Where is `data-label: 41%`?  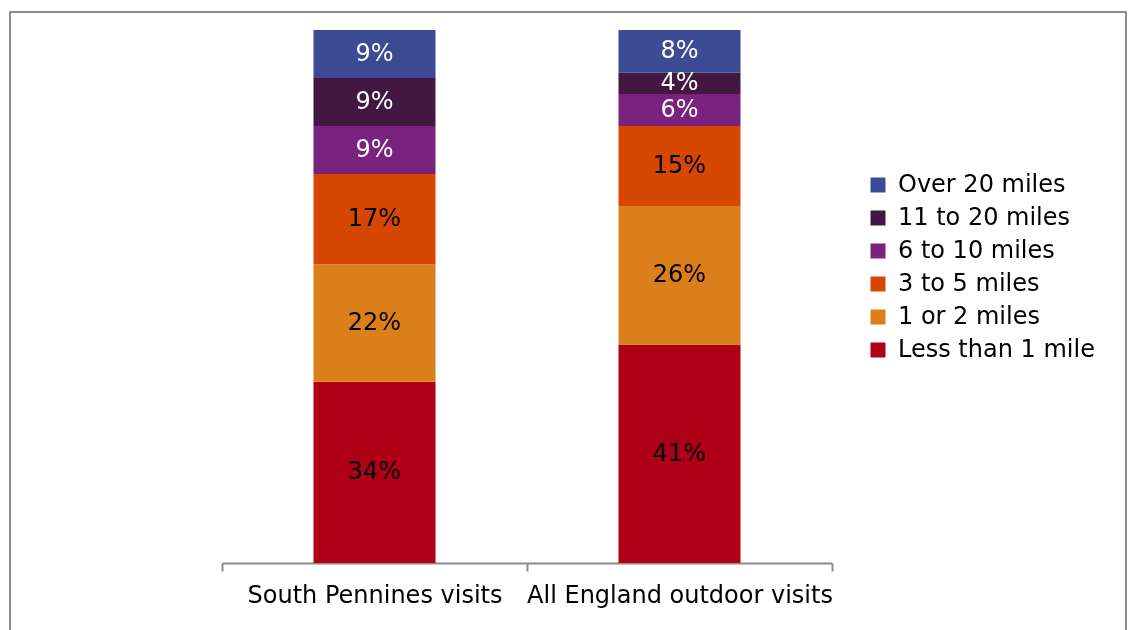 data-label: 41% is located at coordinates (679, 452).